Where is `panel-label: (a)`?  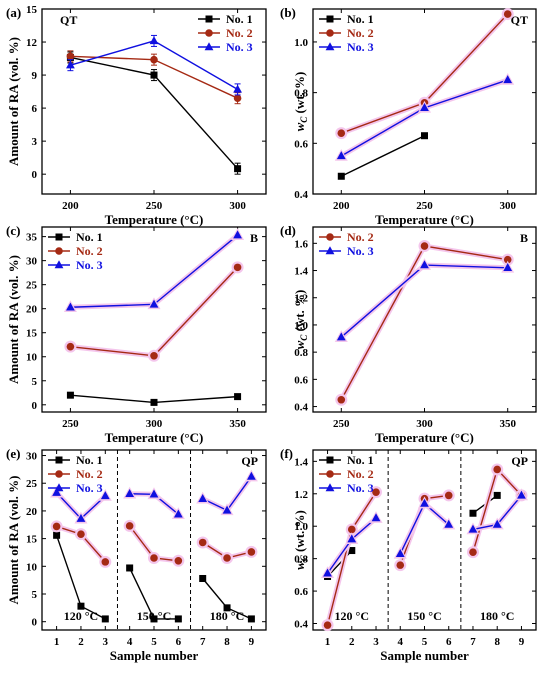
panel-label: (a) is located at coordinates (13, 12).